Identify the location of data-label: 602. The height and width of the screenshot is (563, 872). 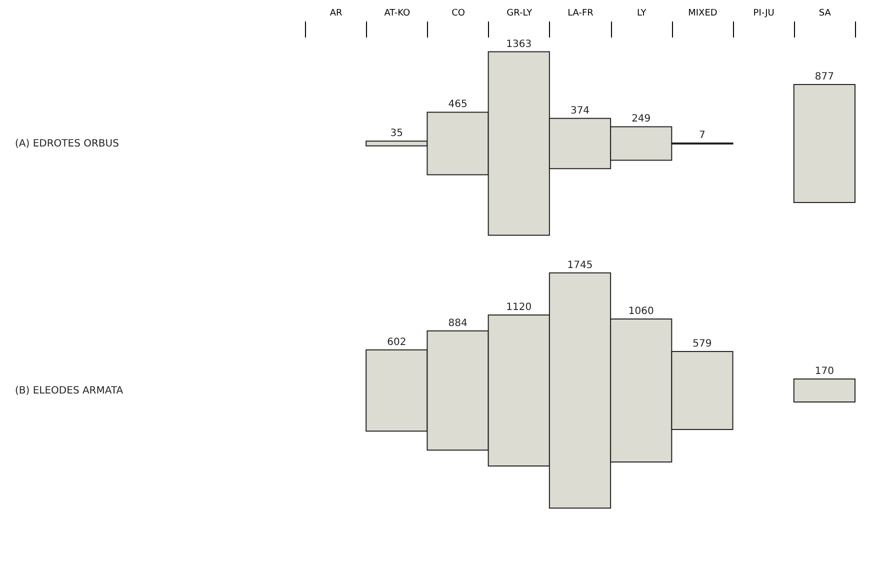
(396, 342).